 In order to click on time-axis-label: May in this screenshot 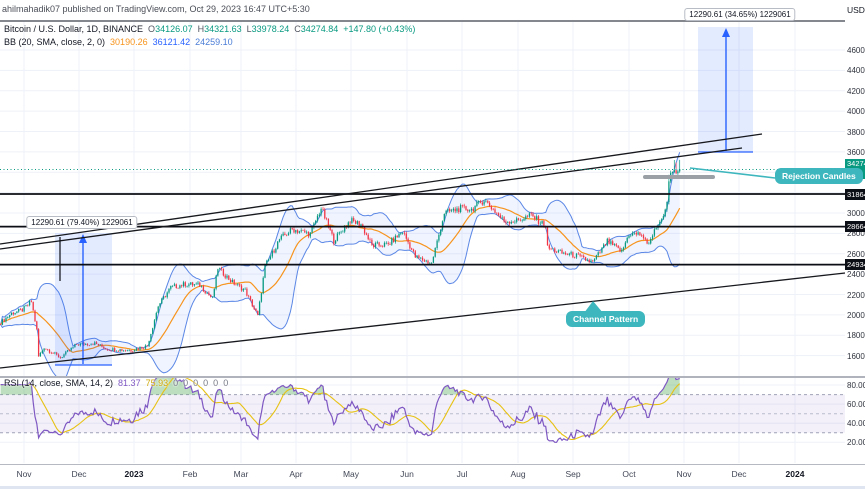, I will do `click(351, 474)`.